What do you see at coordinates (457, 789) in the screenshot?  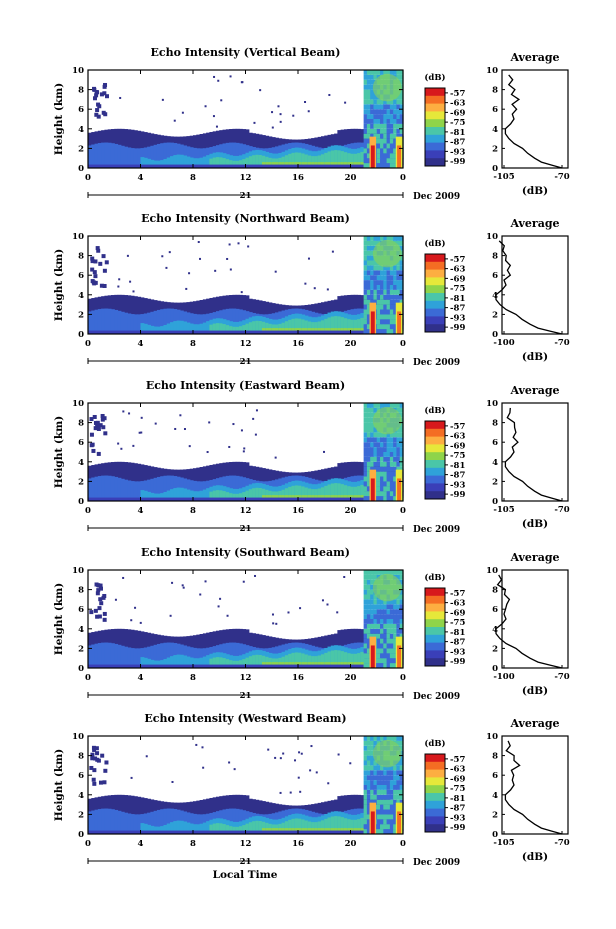 I see `colorbar-label: -75` at bounding box center [457, 789].